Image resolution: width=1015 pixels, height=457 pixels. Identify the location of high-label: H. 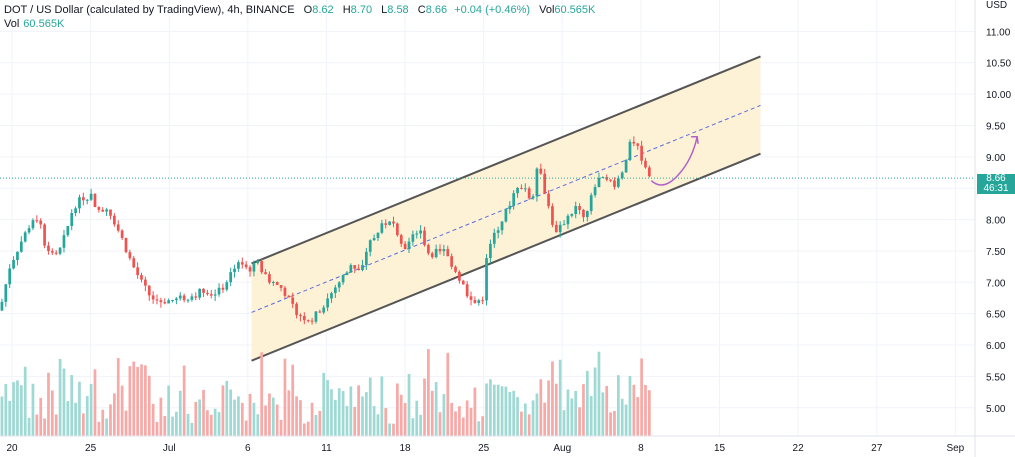
(346, 10).